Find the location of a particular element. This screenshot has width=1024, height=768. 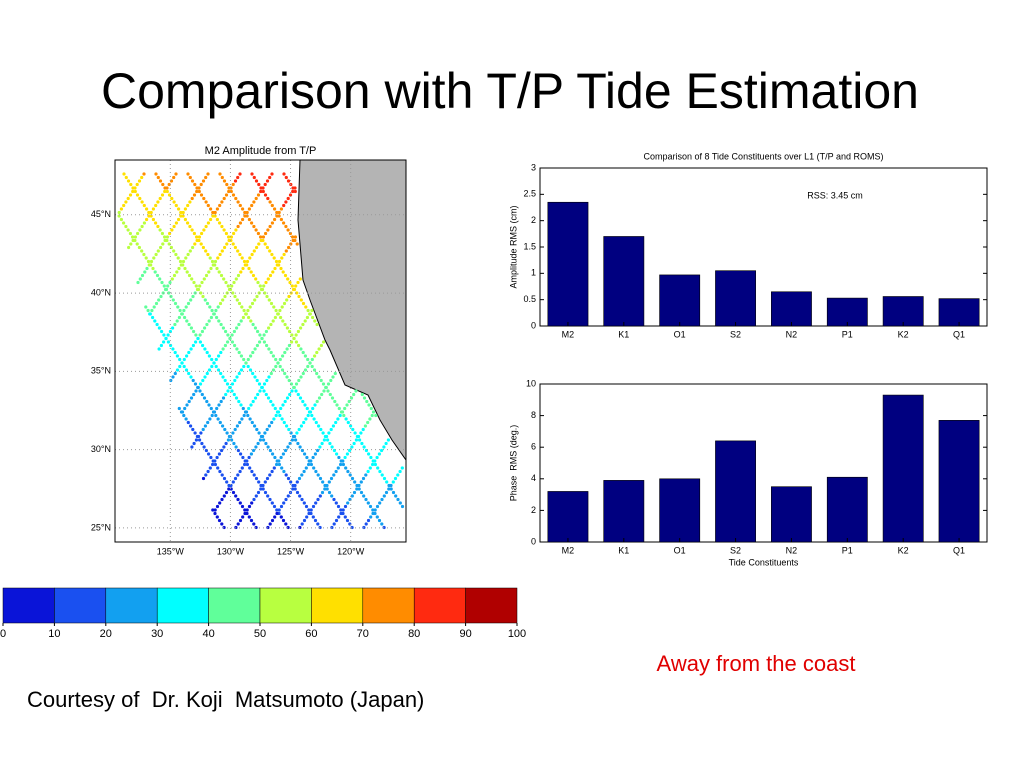

y-tick-label: 35°N is located at coordinates (101, 371).